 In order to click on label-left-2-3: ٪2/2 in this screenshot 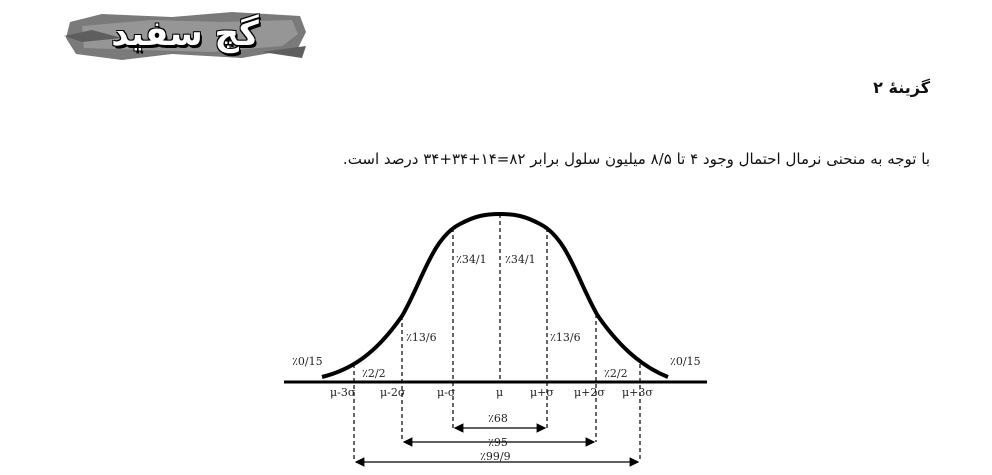, I will do `click(374, 373)`.